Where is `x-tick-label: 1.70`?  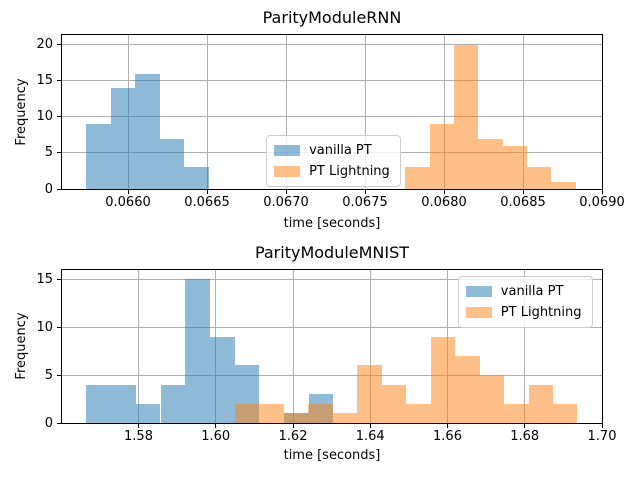
x-tick-label: 1.70 is located at coordinates (602, 436).